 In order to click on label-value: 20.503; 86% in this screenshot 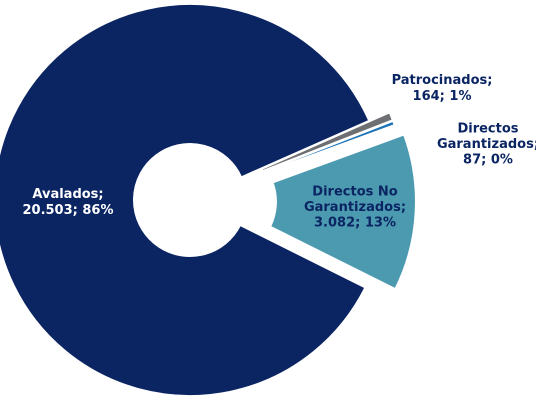, I will do `click(67, 209)`.